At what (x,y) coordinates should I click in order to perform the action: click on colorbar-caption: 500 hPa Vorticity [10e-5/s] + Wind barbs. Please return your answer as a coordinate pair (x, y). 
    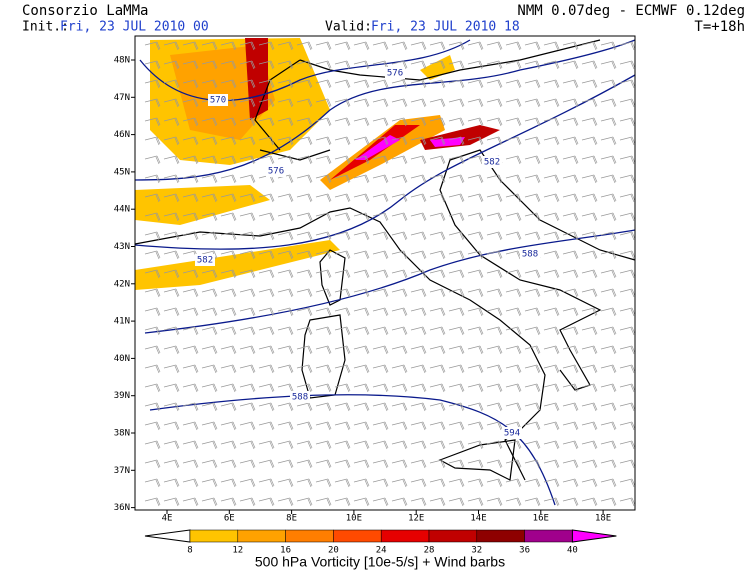
    Looking at the image, I should click on (380, 562).